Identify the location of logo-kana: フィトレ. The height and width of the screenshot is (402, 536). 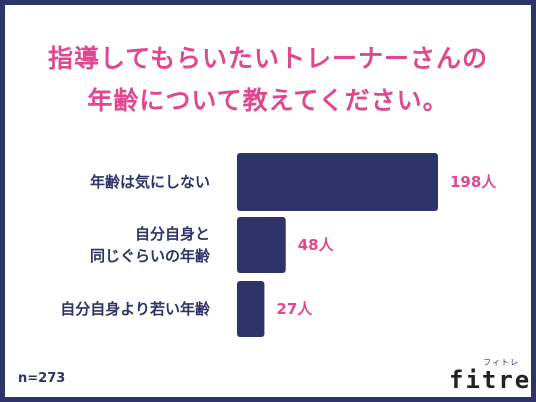
(501, 362).